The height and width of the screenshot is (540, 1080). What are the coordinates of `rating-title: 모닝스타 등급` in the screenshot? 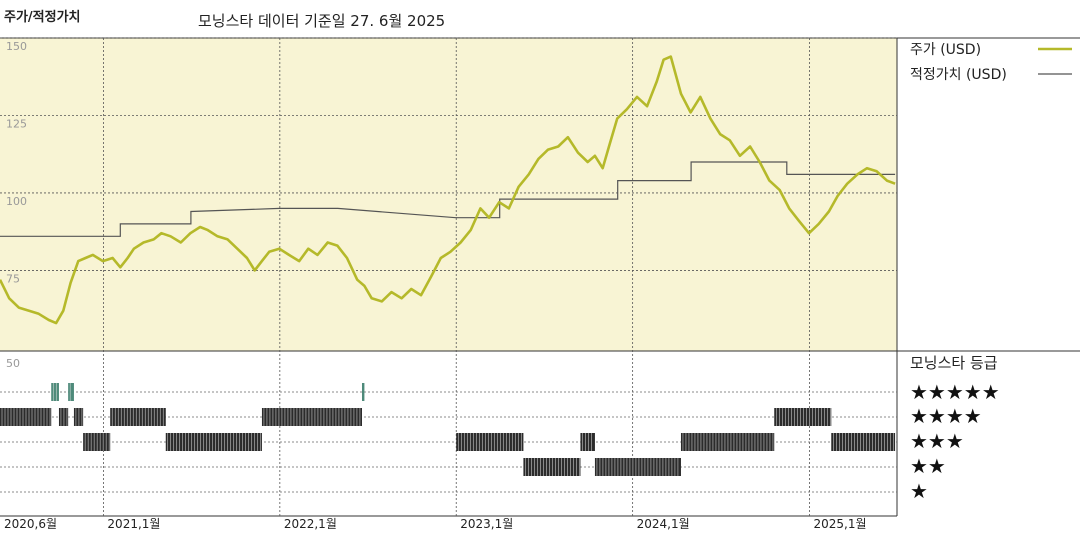 It's located at (954, 363).